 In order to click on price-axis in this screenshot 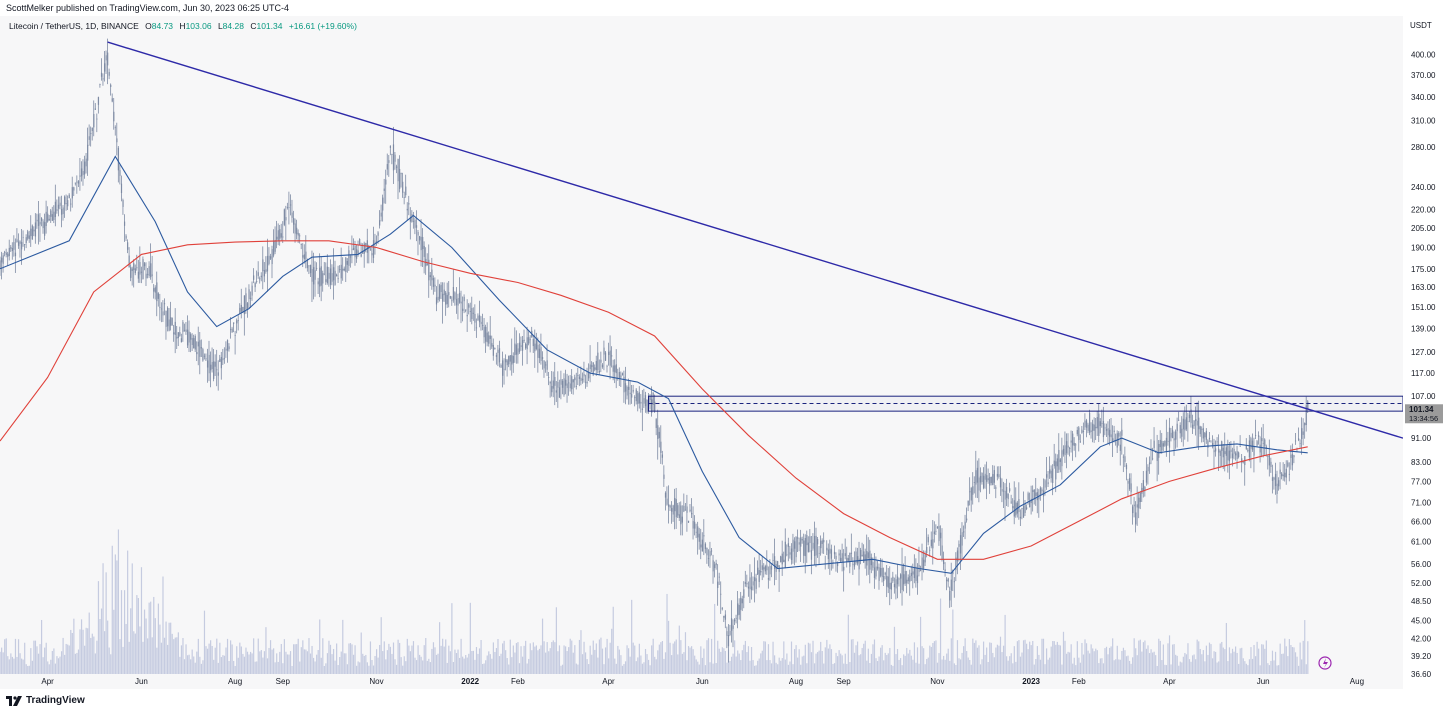, I will do `click(1429, 352)`.